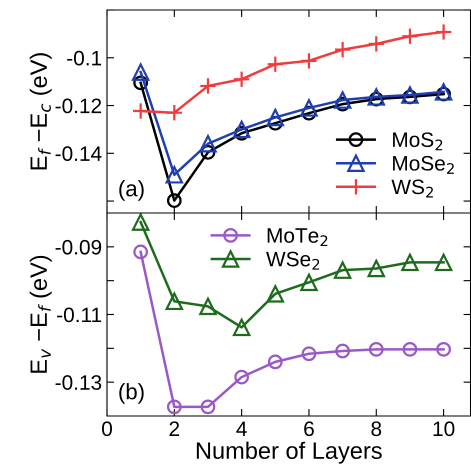  I want to click on y-tick-label: -0.11, so click(79, 315).